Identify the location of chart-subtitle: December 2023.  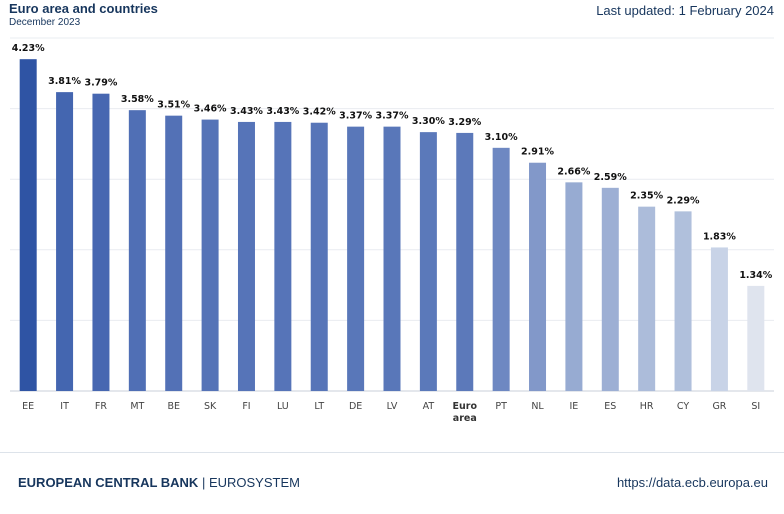
(45, 22).